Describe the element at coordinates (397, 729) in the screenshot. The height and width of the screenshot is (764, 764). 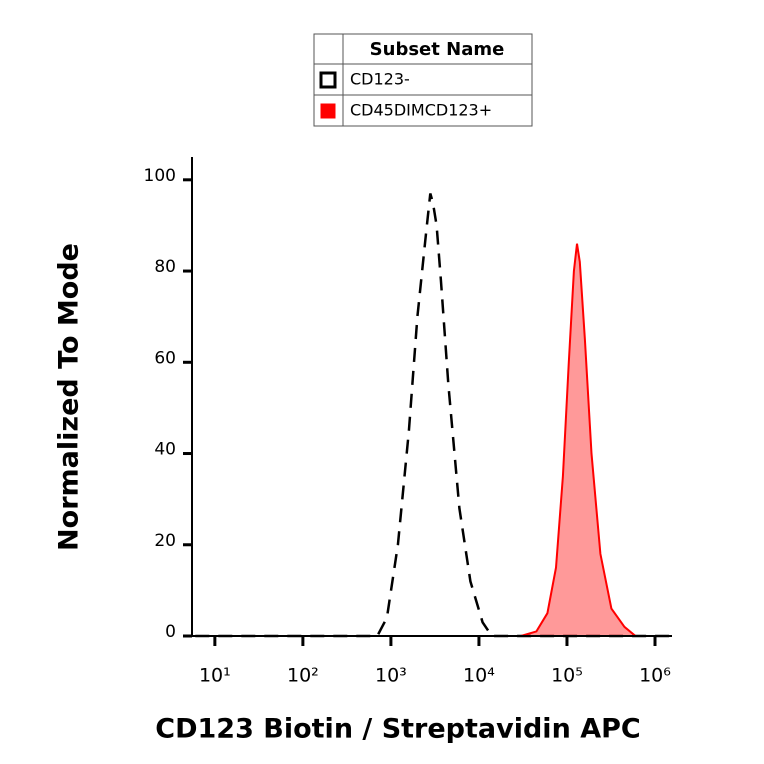
I see `x-axis-label: CD123 Biotin / Streptavidin APC` at that location.